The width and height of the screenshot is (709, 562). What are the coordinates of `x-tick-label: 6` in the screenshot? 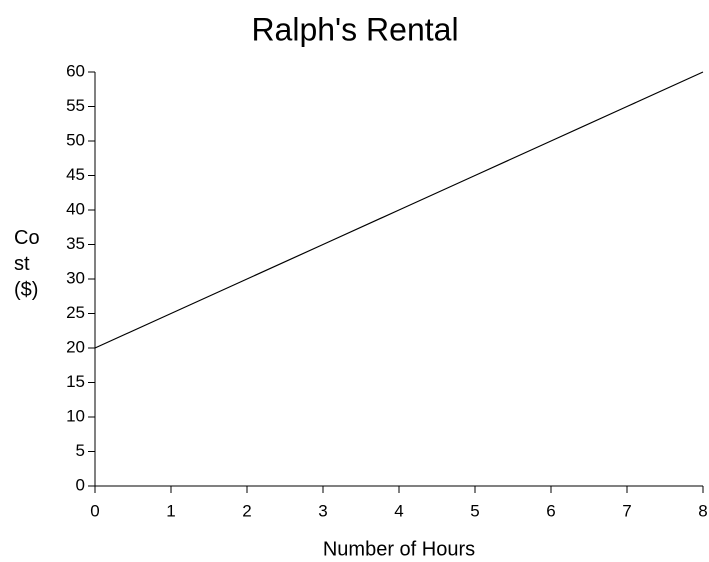 It's located at (550, 510).